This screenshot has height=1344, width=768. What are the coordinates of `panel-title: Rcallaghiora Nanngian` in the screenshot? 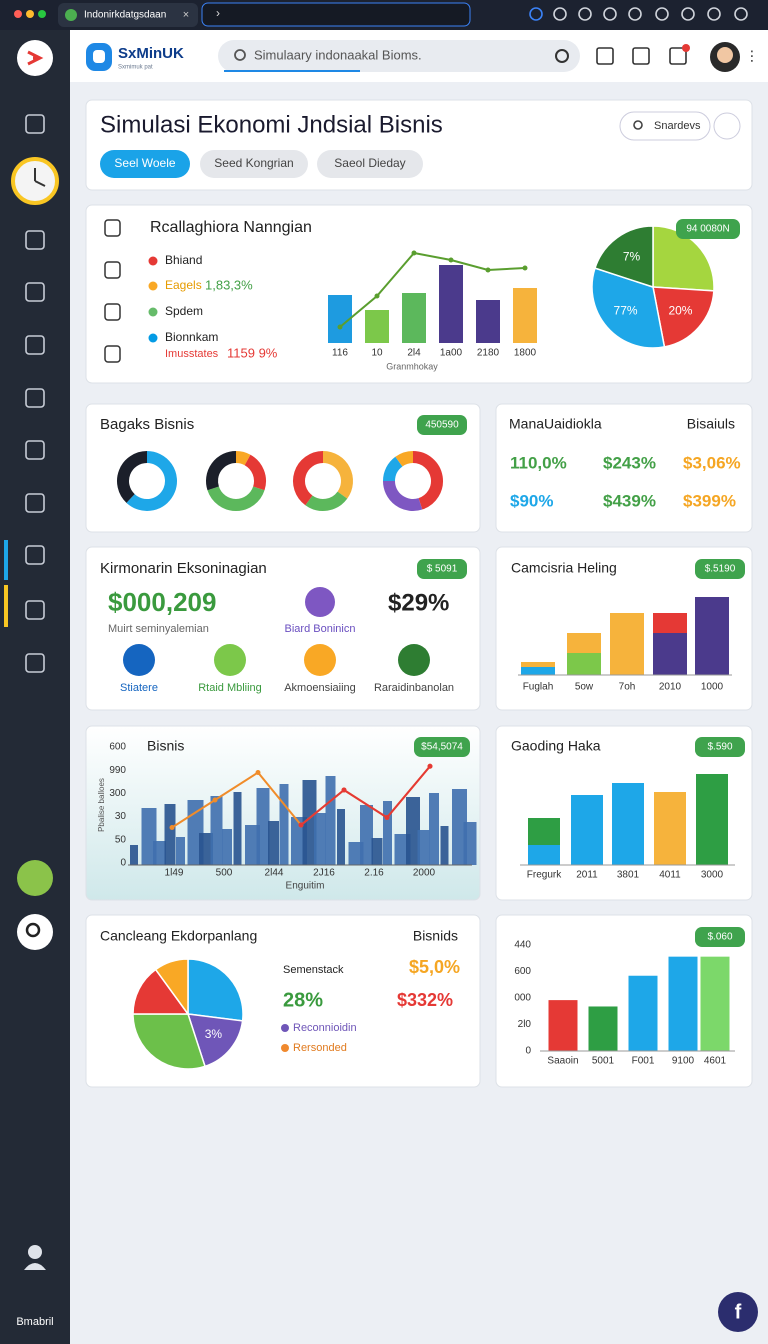 It's located at (231, 227).